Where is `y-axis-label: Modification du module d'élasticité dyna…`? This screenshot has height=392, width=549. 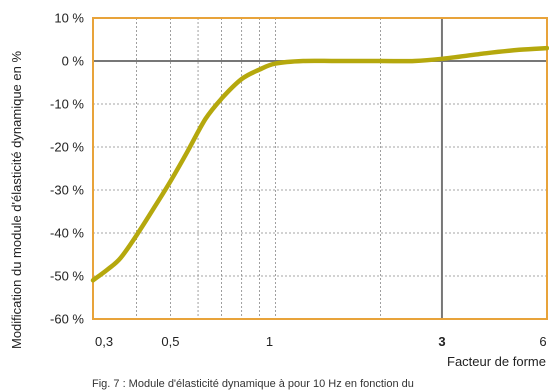 y-axis-label: Modification du module d'élasticité dyna… is located at coordinates (16, 200).